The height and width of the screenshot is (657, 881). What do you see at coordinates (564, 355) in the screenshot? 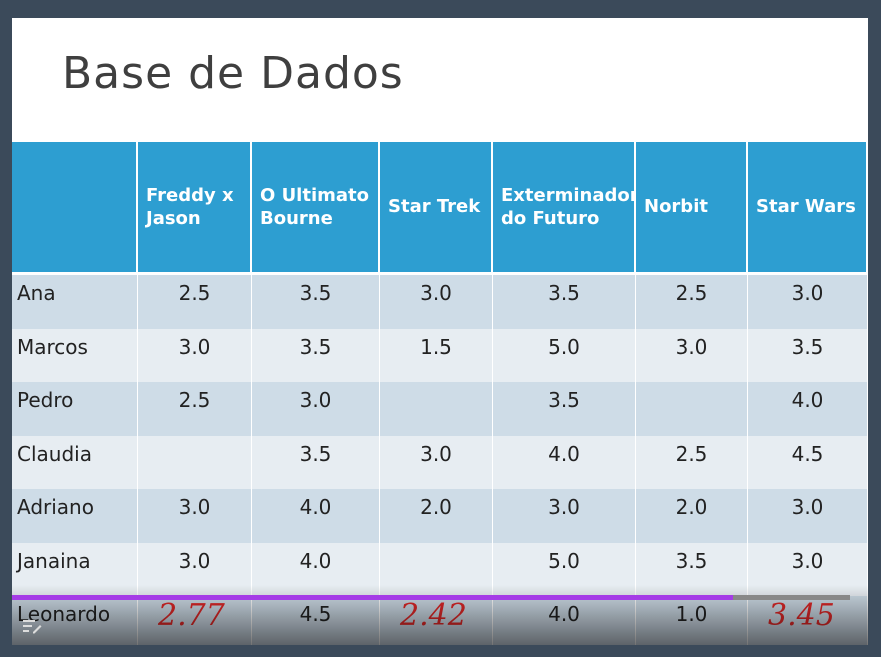
I see `table-cell: 5.0` at bounding box center [564, 355].